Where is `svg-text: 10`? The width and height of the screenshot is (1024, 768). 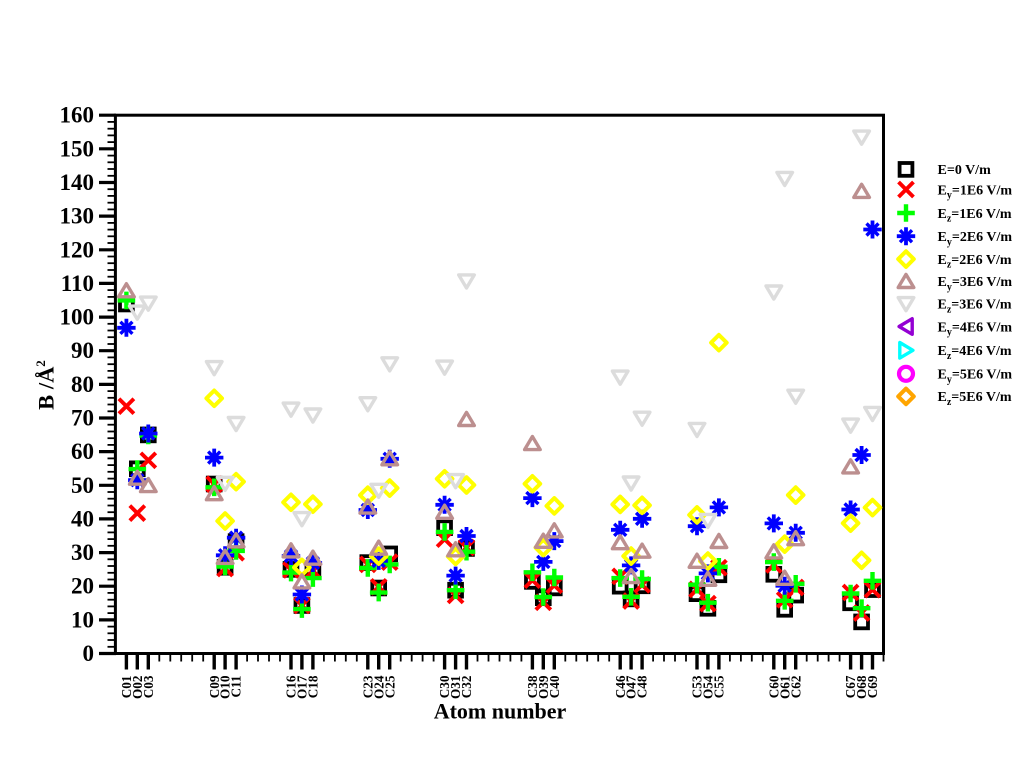 svg-text: 10 is located at coordinates (82, 619).